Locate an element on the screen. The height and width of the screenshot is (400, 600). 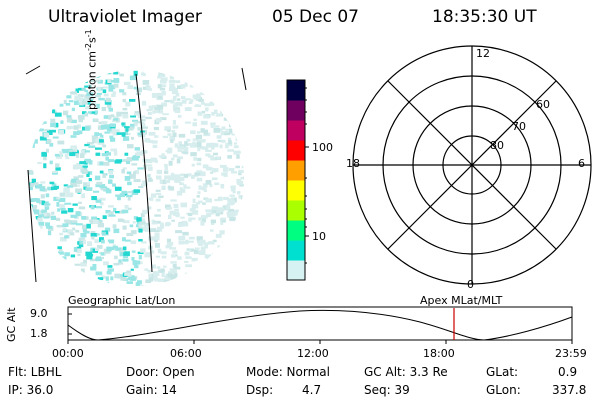
coast-line-right is located at coordinates (244, 79).